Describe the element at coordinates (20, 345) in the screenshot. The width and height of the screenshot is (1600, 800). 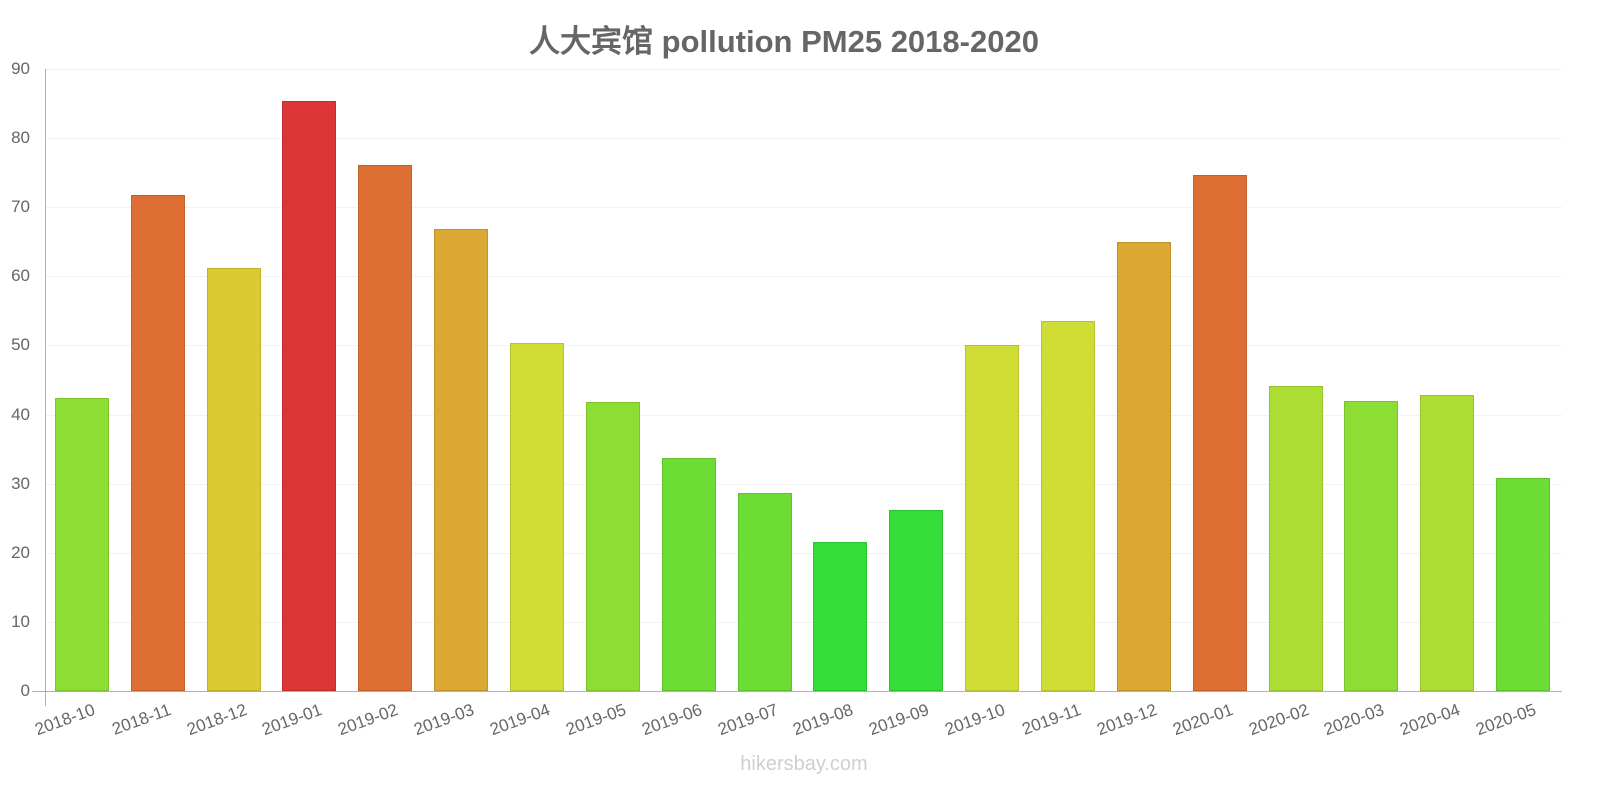
I see `y-tick-label: 50` at that location.